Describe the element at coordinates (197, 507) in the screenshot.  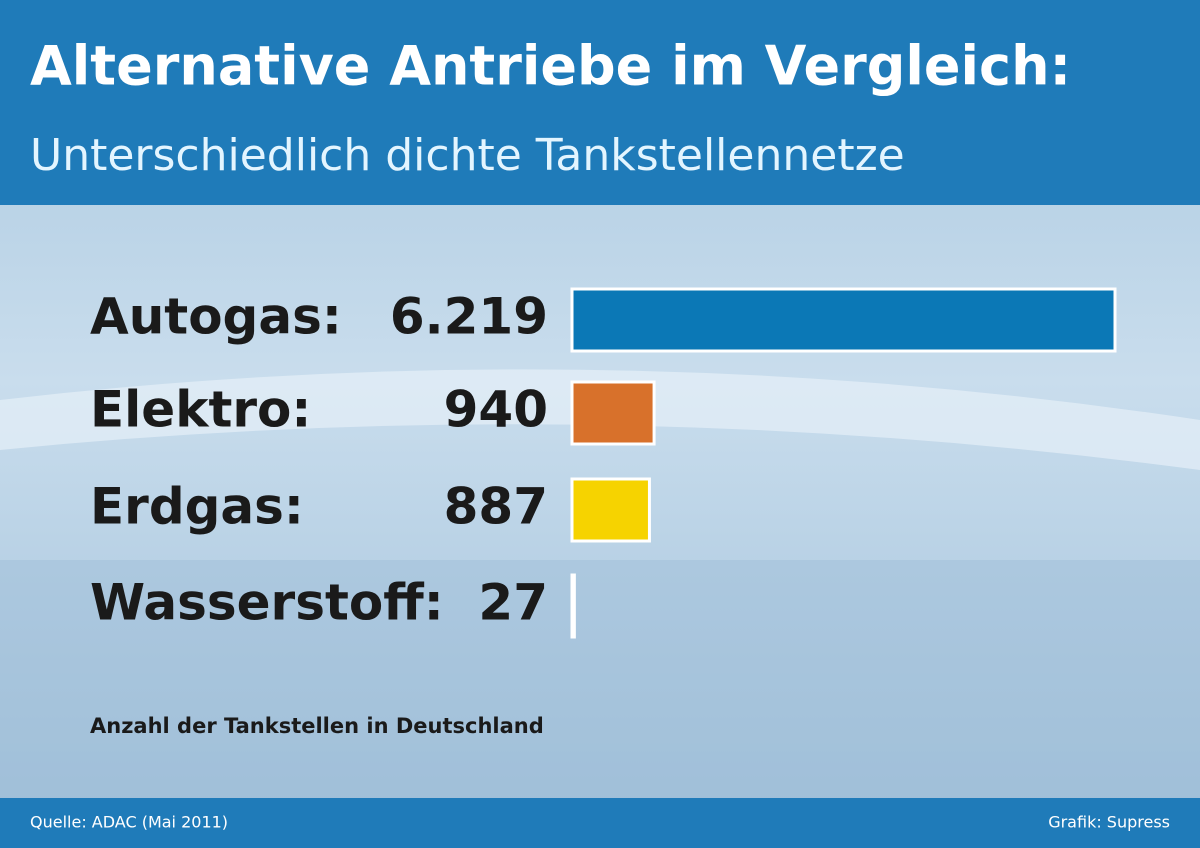
I see `category-label: Erdgas:` at that location.